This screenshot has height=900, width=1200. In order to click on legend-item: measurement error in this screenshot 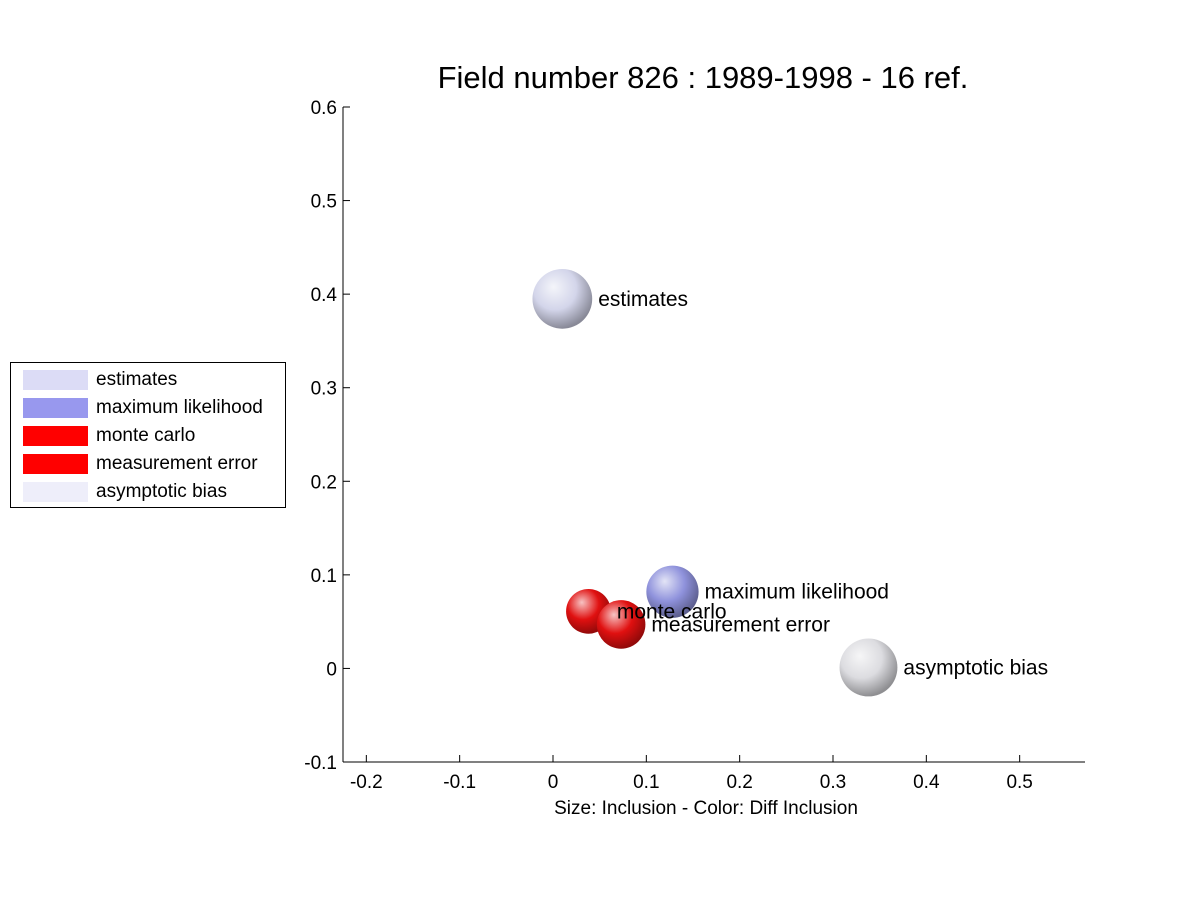, I will do `click(140, 464)`.